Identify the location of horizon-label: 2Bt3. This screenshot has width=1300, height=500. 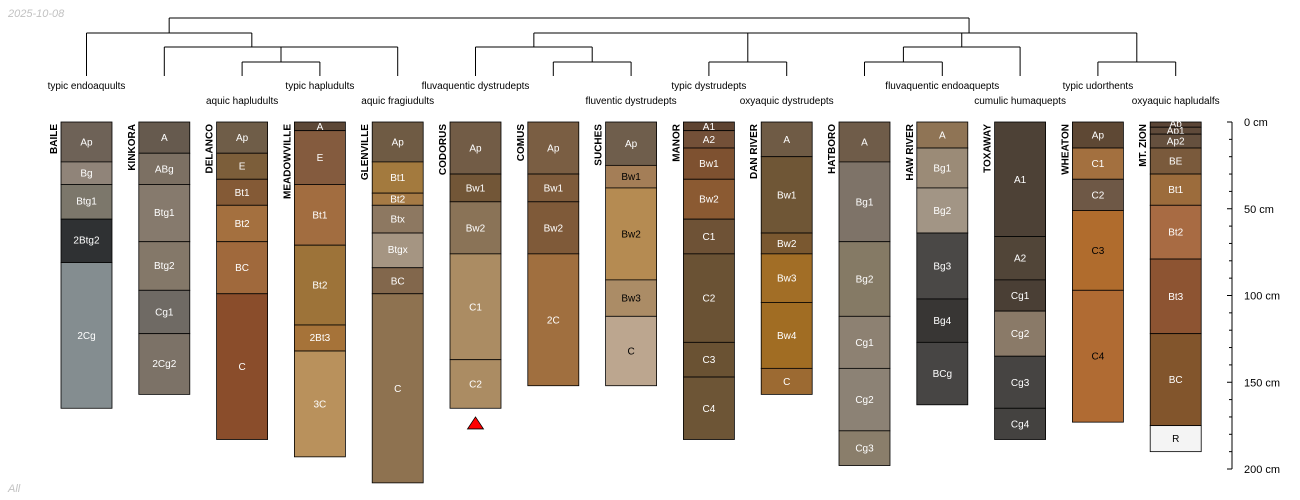
(320, 338).